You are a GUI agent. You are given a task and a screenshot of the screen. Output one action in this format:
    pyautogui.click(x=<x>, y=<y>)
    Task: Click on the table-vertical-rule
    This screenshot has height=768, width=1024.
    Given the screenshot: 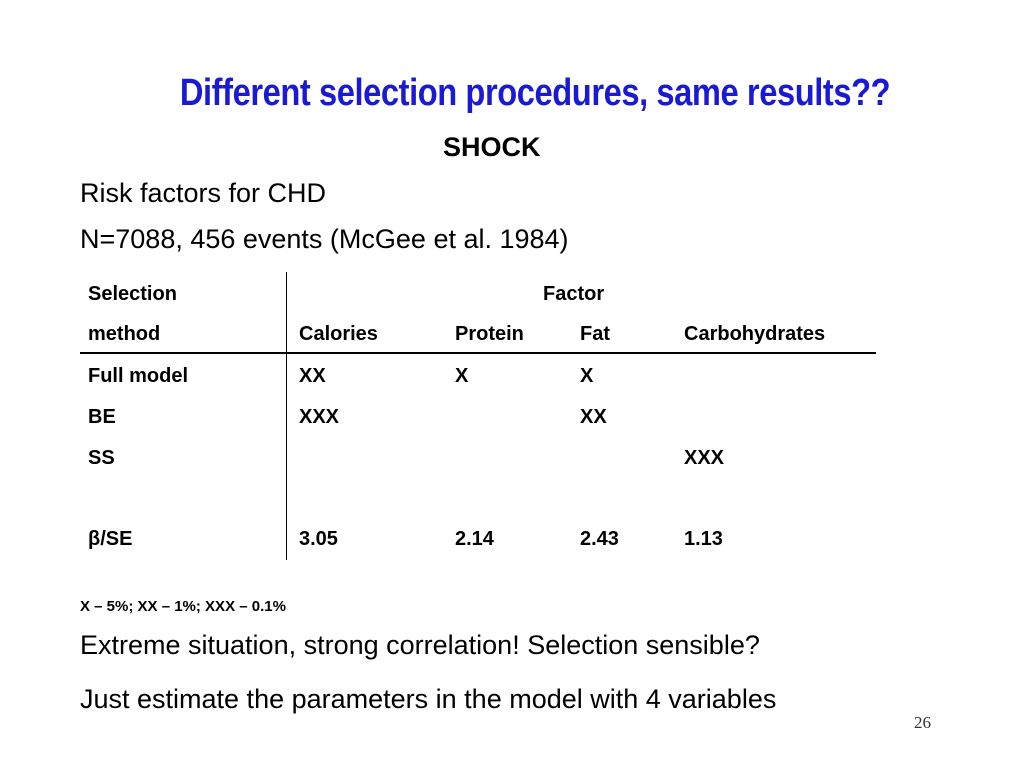 What is the action you would take?
    pyautogui.click(x=286, y=416)
    